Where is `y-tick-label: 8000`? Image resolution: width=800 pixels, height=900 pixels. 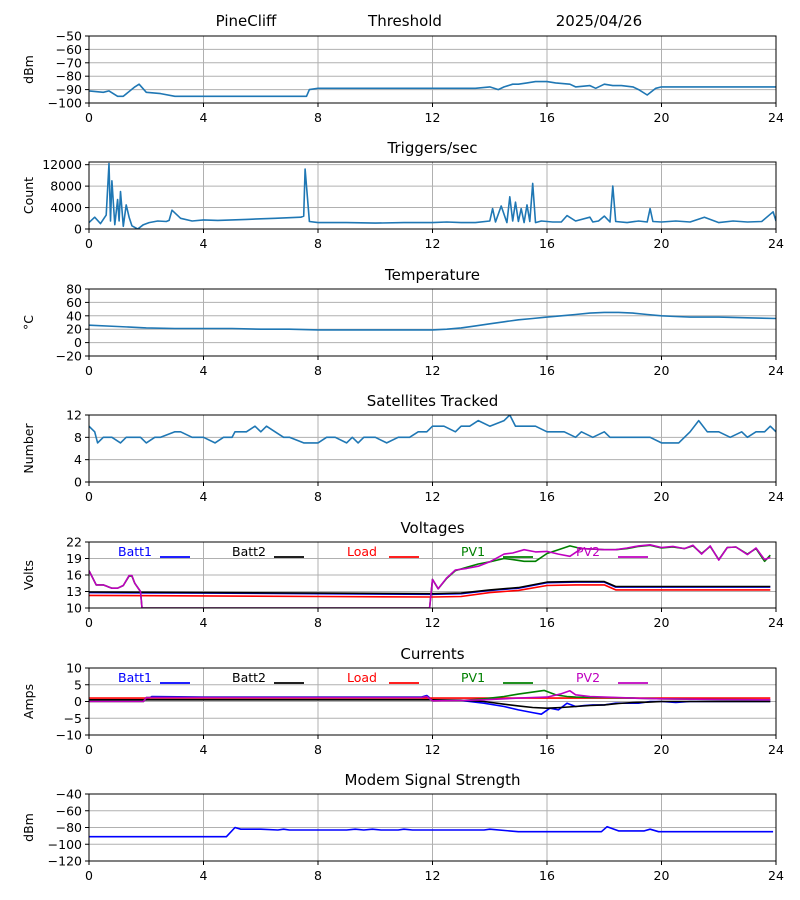
y-tick-label: 8000 is located at coordinates (66, 186).